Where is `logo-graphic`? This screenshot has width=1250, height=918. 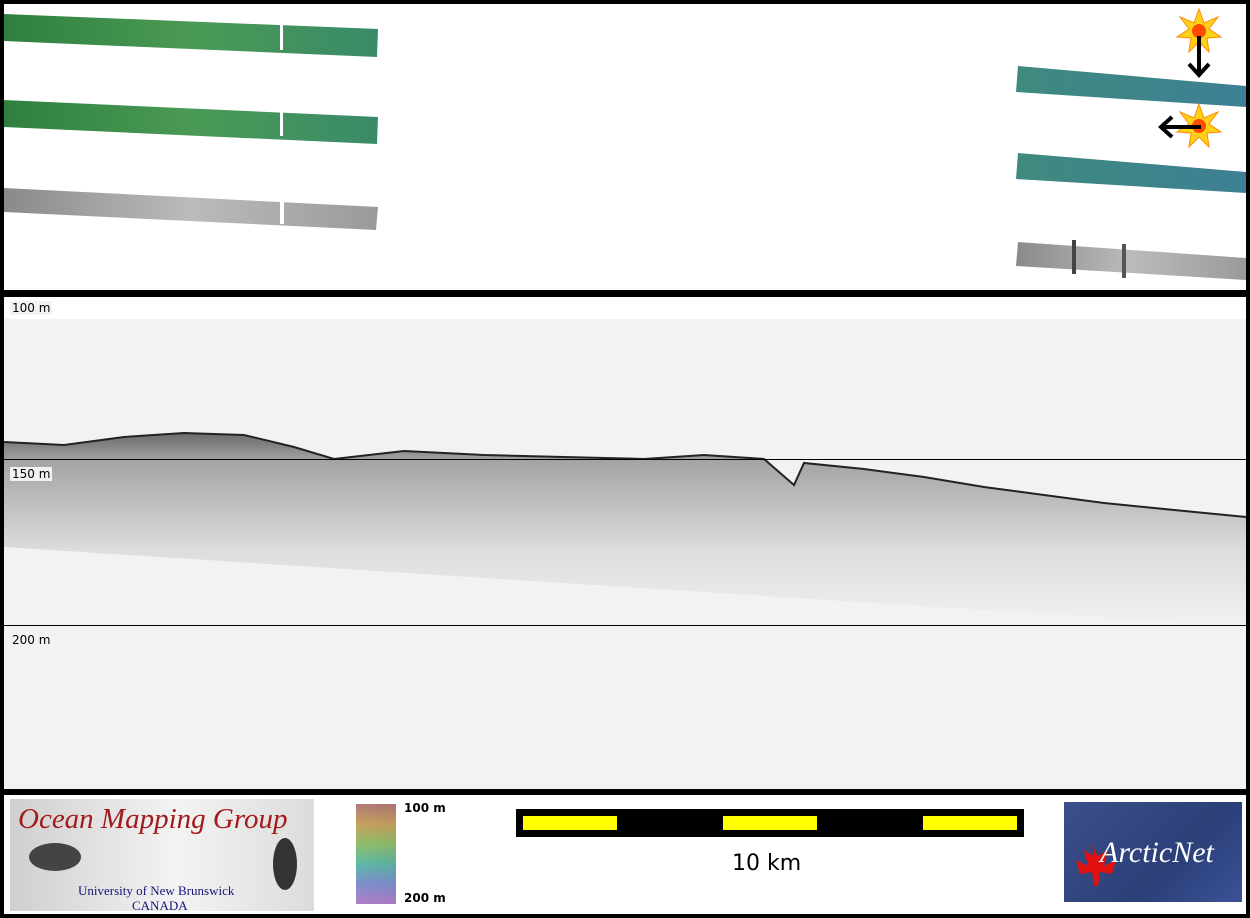
logo-graphic is located at coordinates (163, 864).